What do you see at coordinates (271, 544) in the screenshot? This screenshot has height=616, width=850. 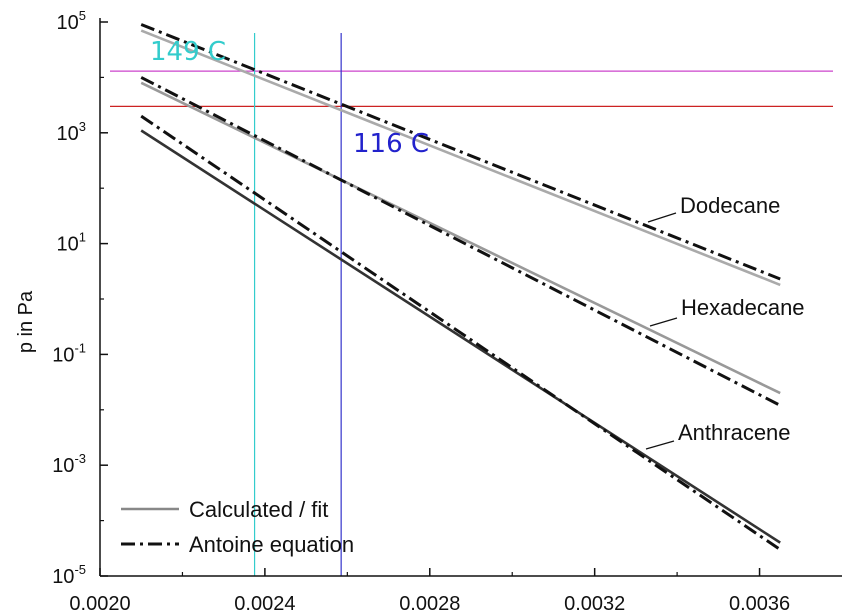 I see `legend-label: Antoine equation` at bounding box center [271, 544].